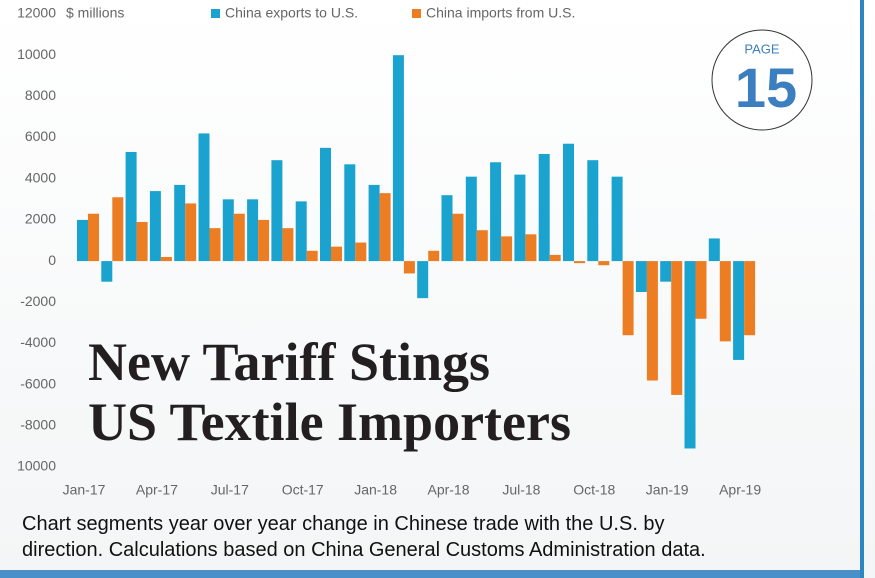 This screenshot has width=875, height=578. I want to click on bottom-rule, so click(430, 574).